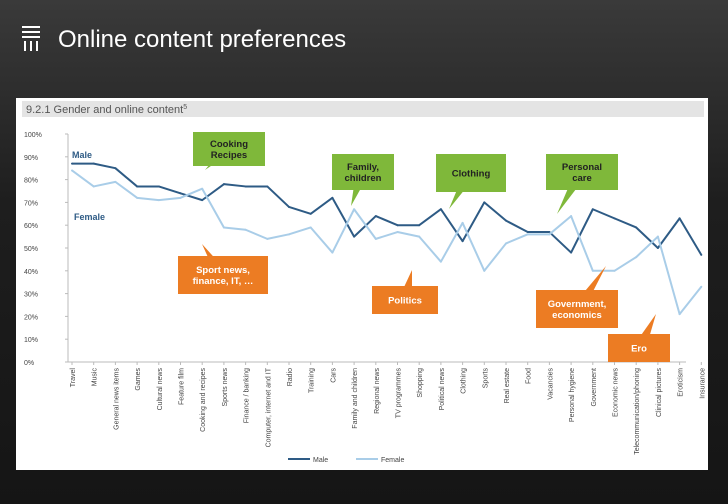 This screenshot has width=728, height=504. What do you see at coordinates (95, 377) in the screenshot?
I see `x-tick-label: Music` at bounding box center [95, 377].